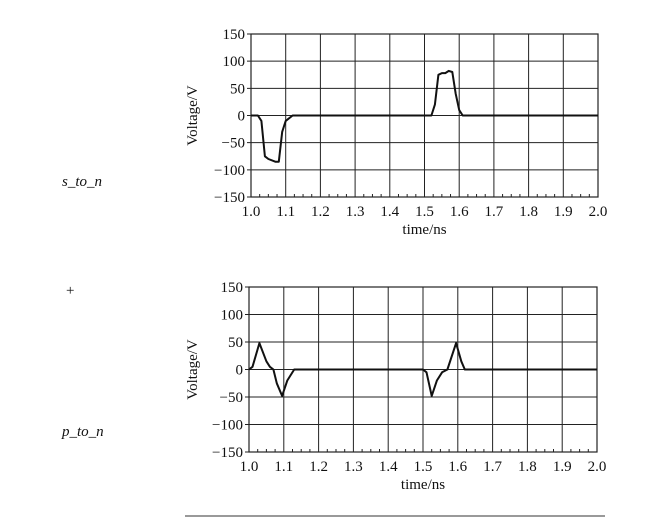  I want to click on plus-marker: +, so click(70, 291).